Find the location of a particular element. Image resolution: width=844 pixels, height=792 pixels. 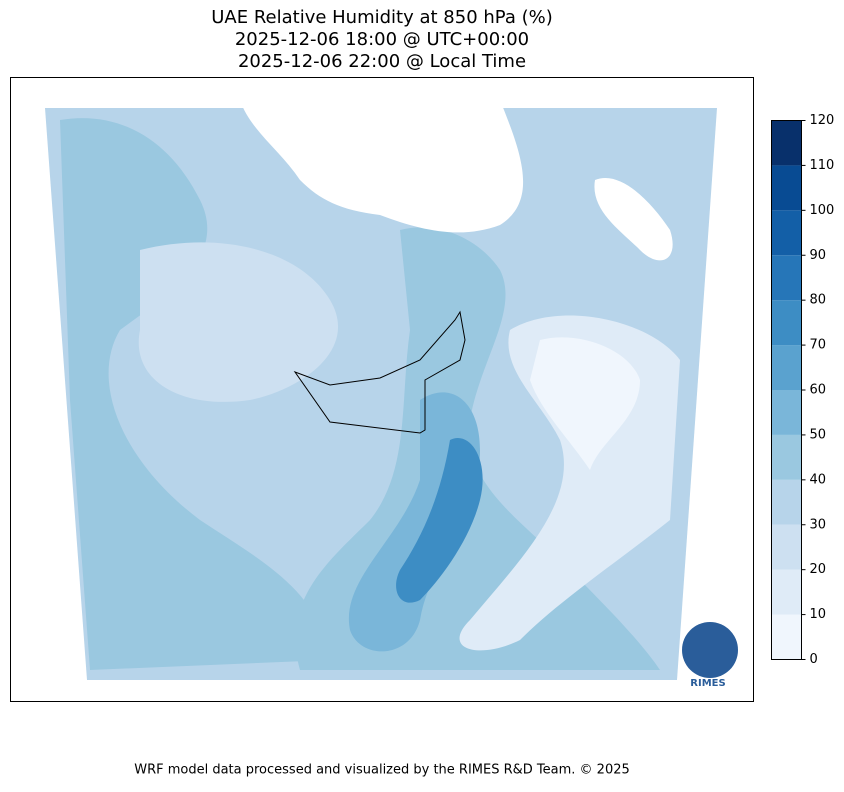

logo-emblem is located at coordinates (710, 650).